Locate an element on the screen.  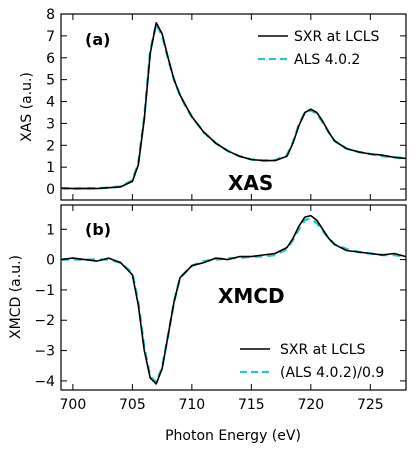
y-tick-label-a-6: 6 is located at coordinates (50, 59).